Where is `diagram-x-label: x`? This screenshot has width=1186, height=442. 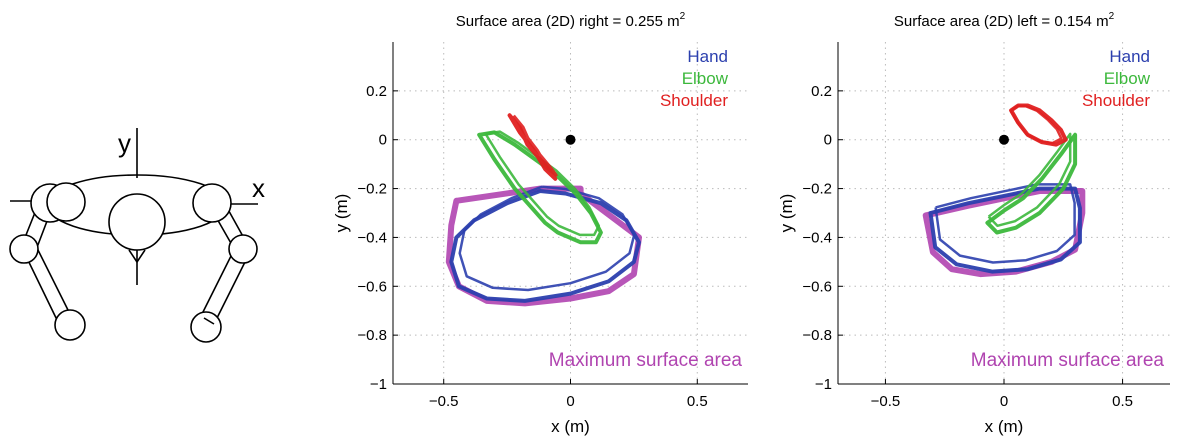
diagram-x-label: x is located at coordinates (258, 188).